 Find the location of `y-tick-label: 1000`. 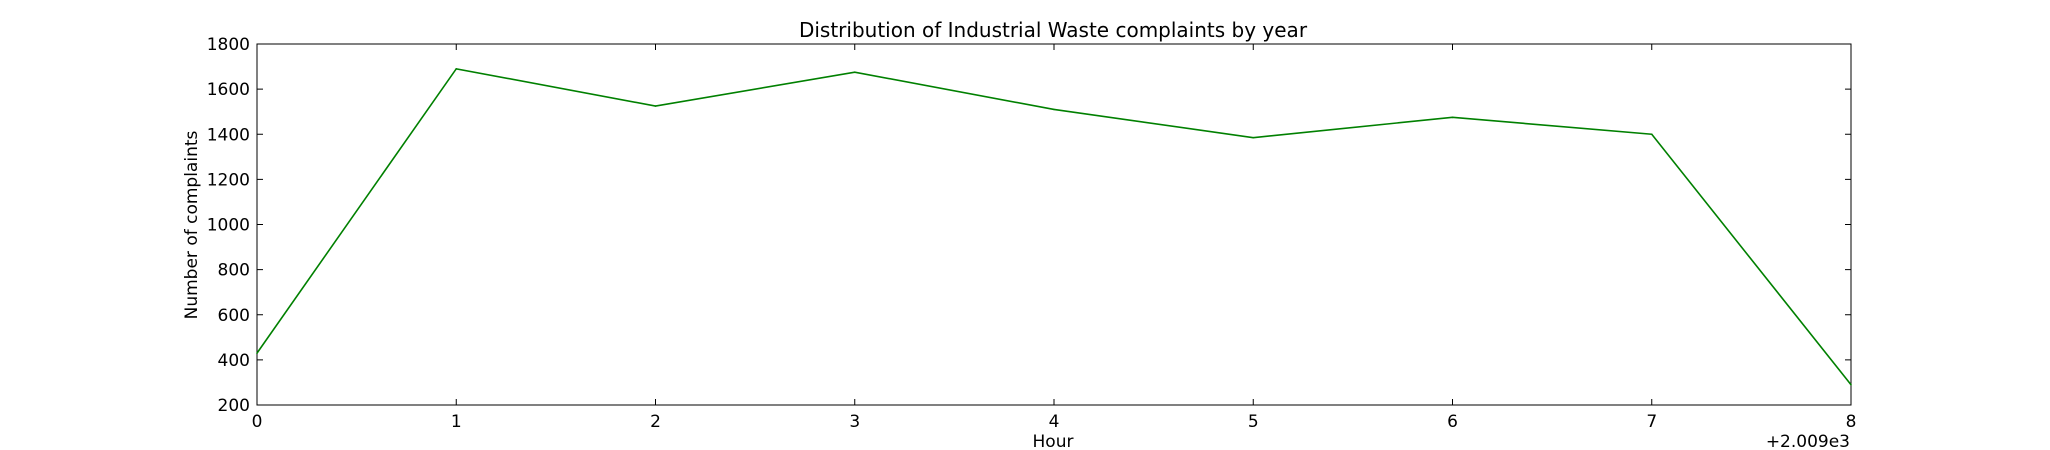

y-tick-label: 1000 is located at coordinates (228, 226).